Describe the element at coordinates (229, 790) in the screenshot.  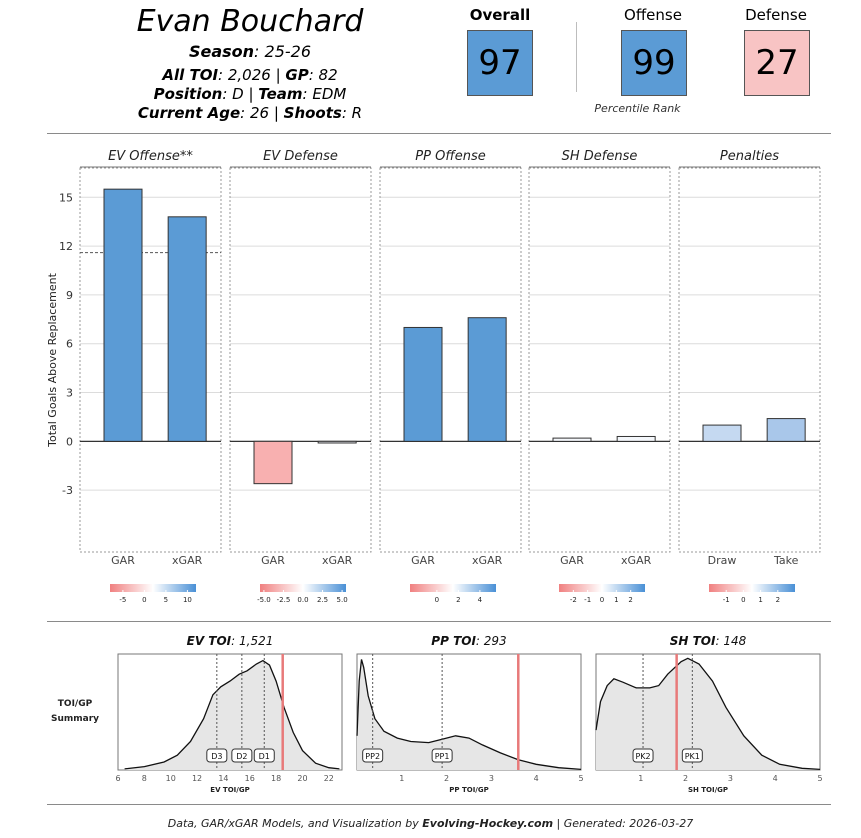
I see `x-axis-label: EV TOI/GP` at that location.